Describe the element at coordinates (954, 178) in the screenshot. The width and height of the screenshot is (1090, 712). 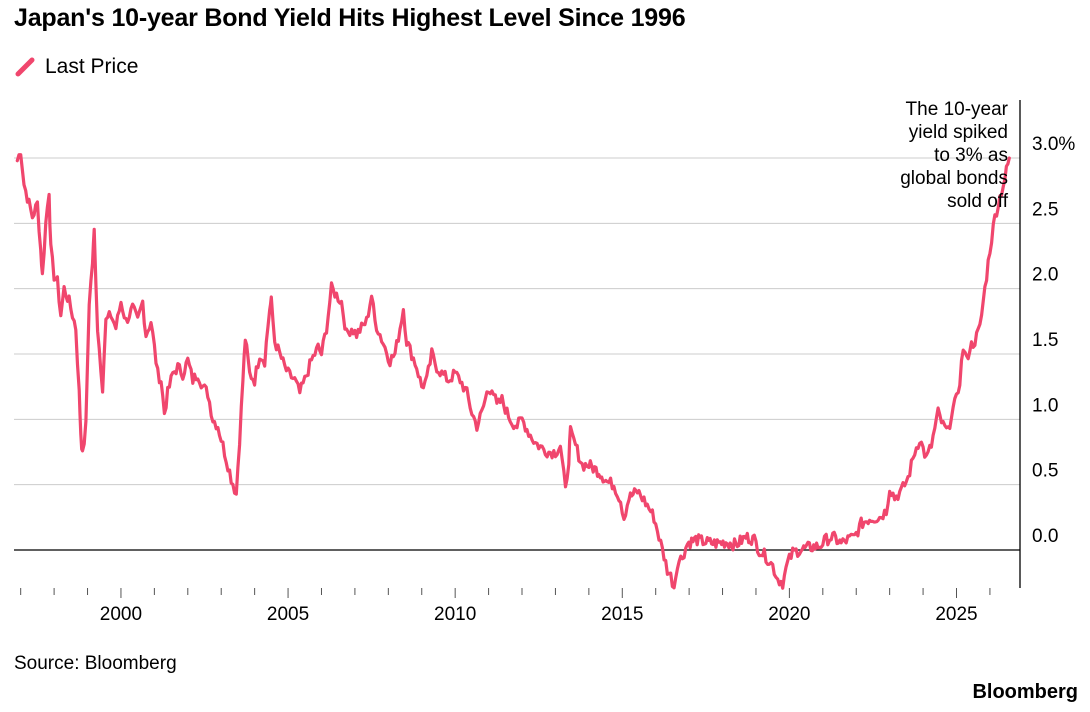
I see `annotation-line: global bonds` at that location.